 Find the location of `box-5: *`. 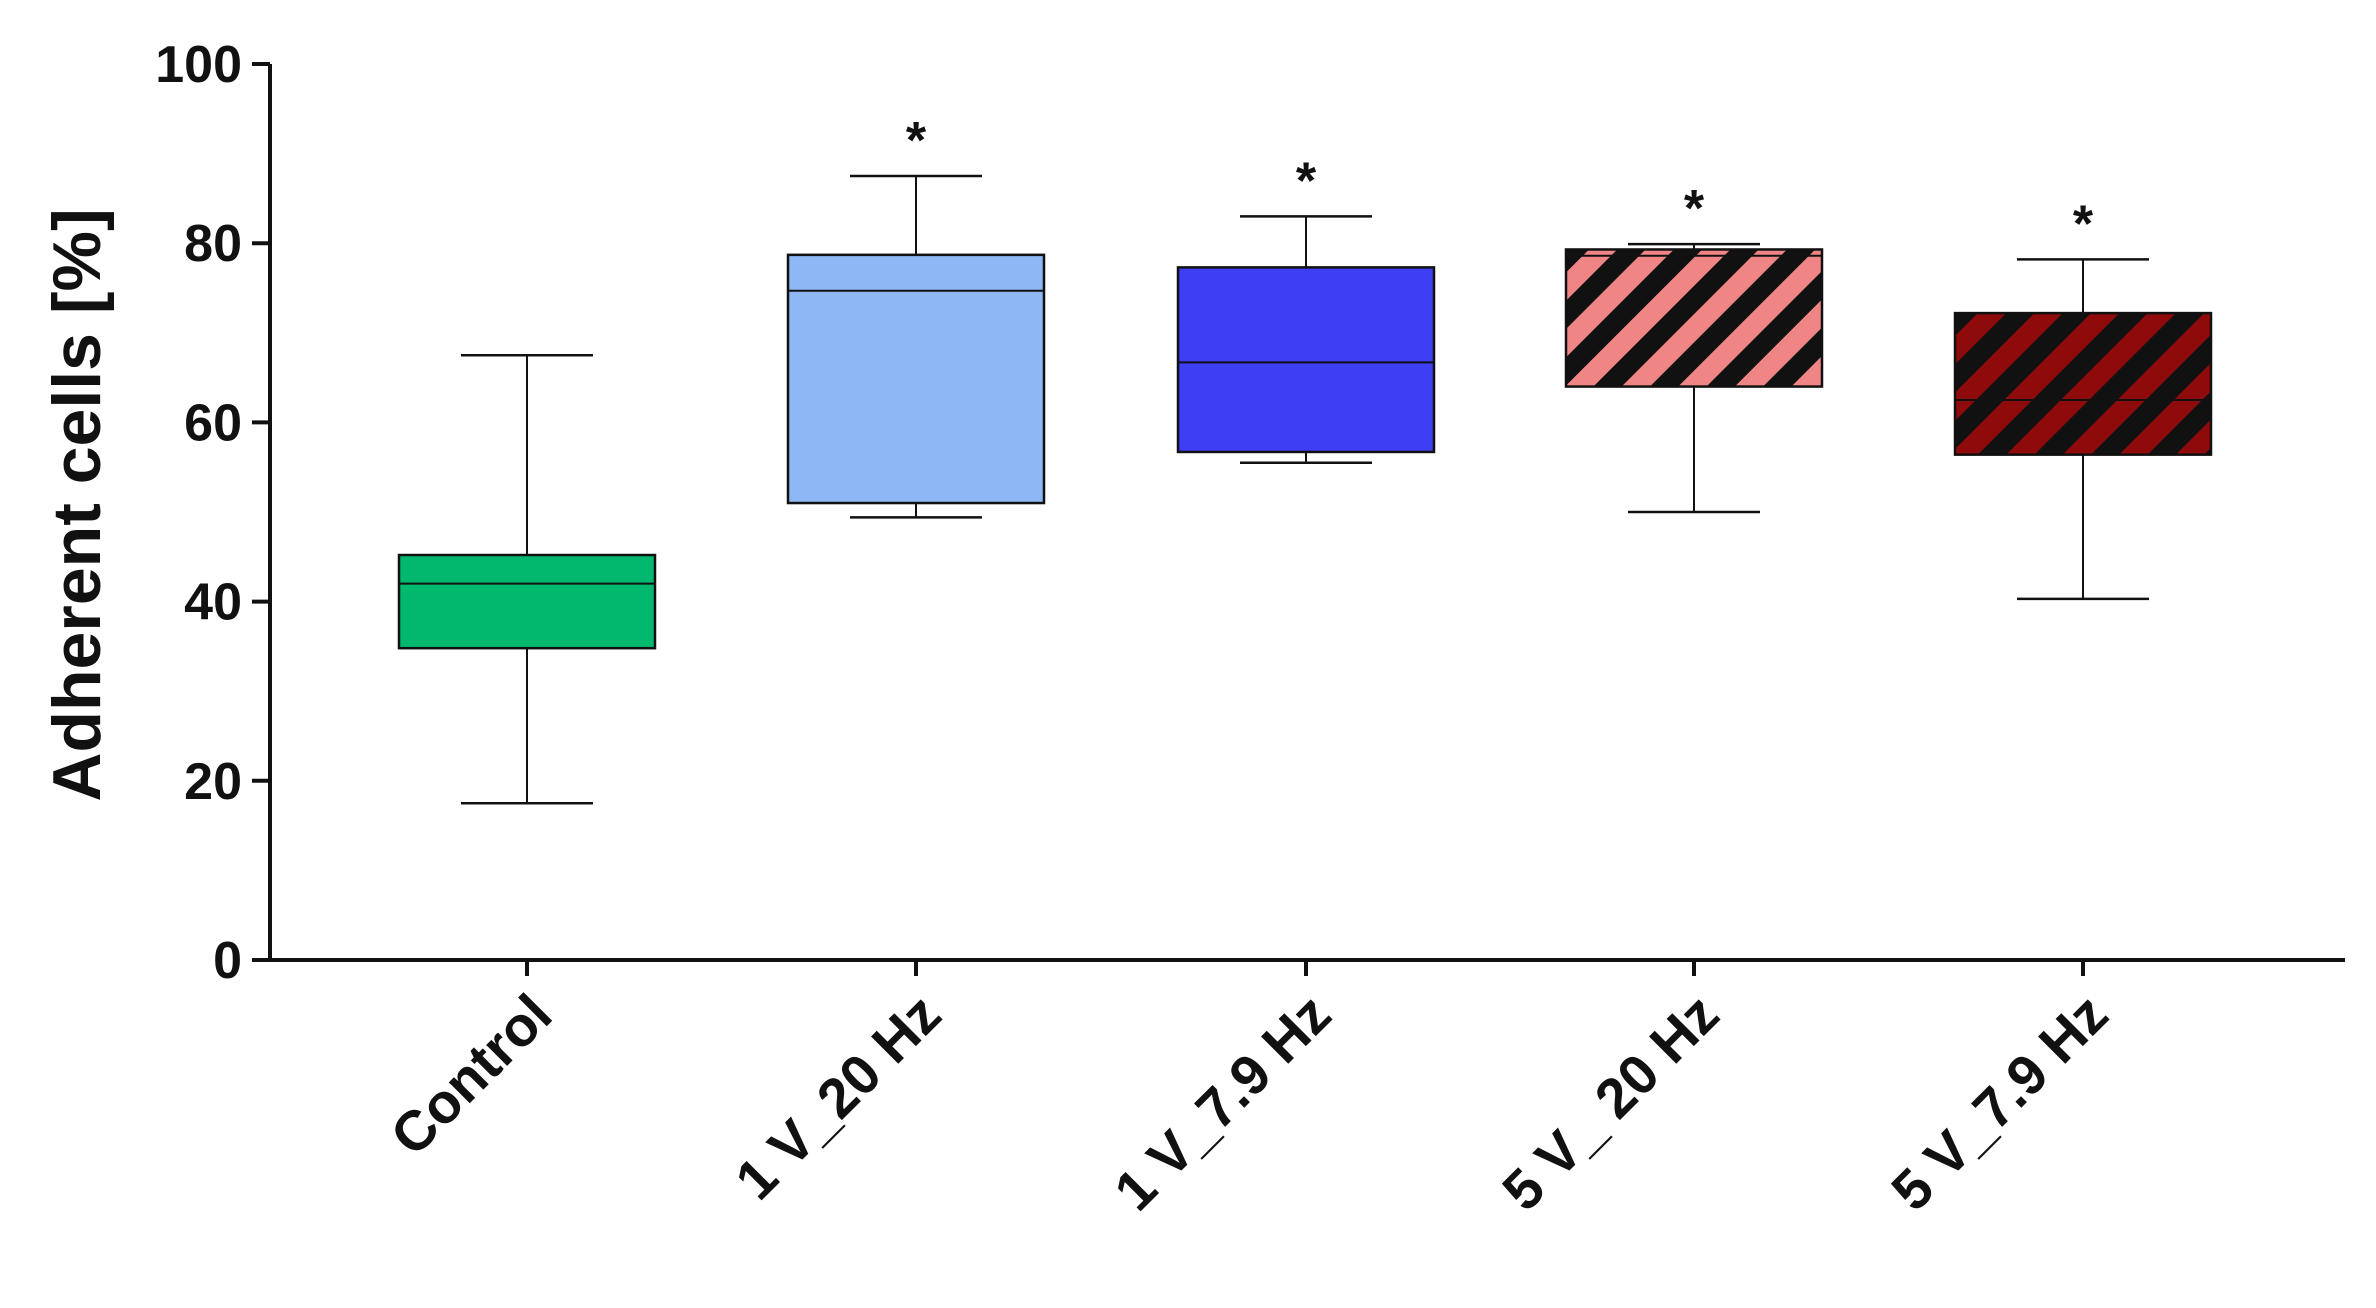

box-5: * is located at coordinates (2083, 398).